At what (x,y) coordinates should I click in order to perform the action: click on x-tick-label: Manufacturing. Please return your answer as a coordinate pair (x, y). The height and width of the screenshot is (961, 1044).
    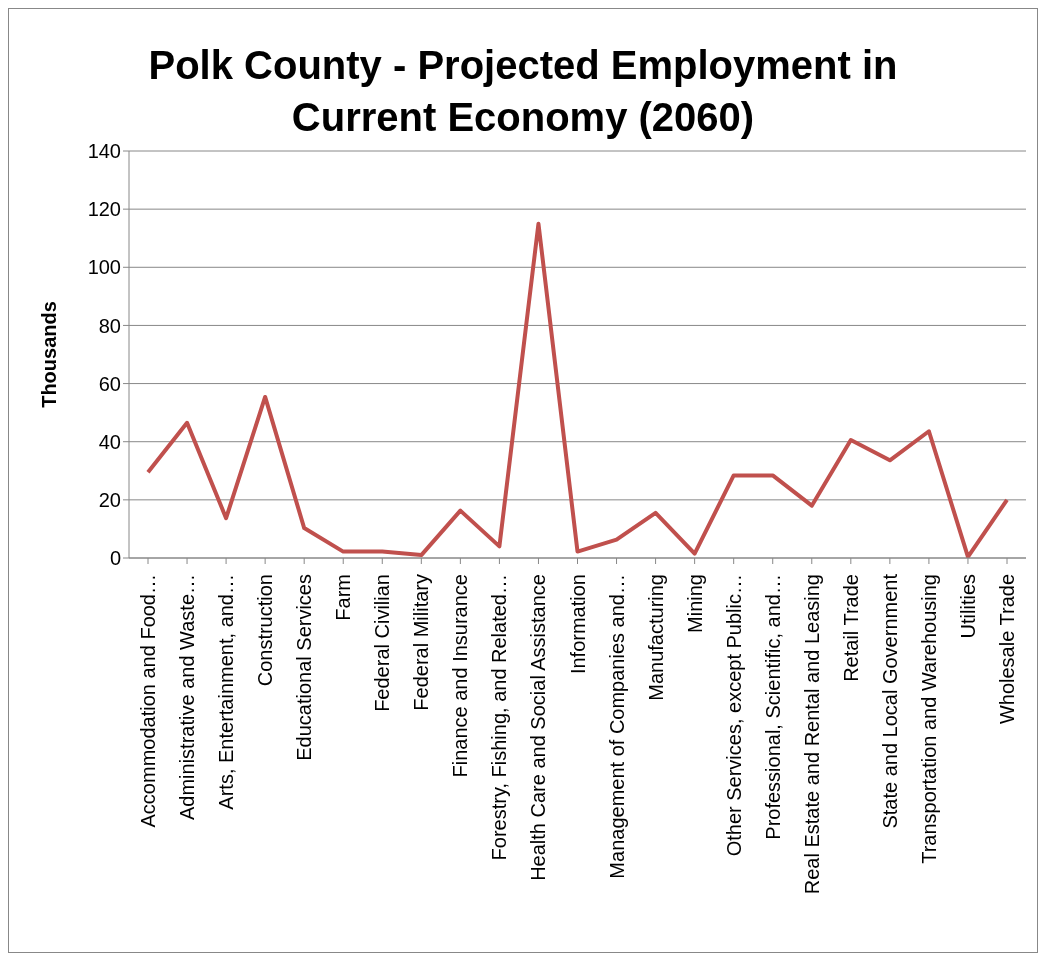
    Looking at the image, I should click on (655, 637).